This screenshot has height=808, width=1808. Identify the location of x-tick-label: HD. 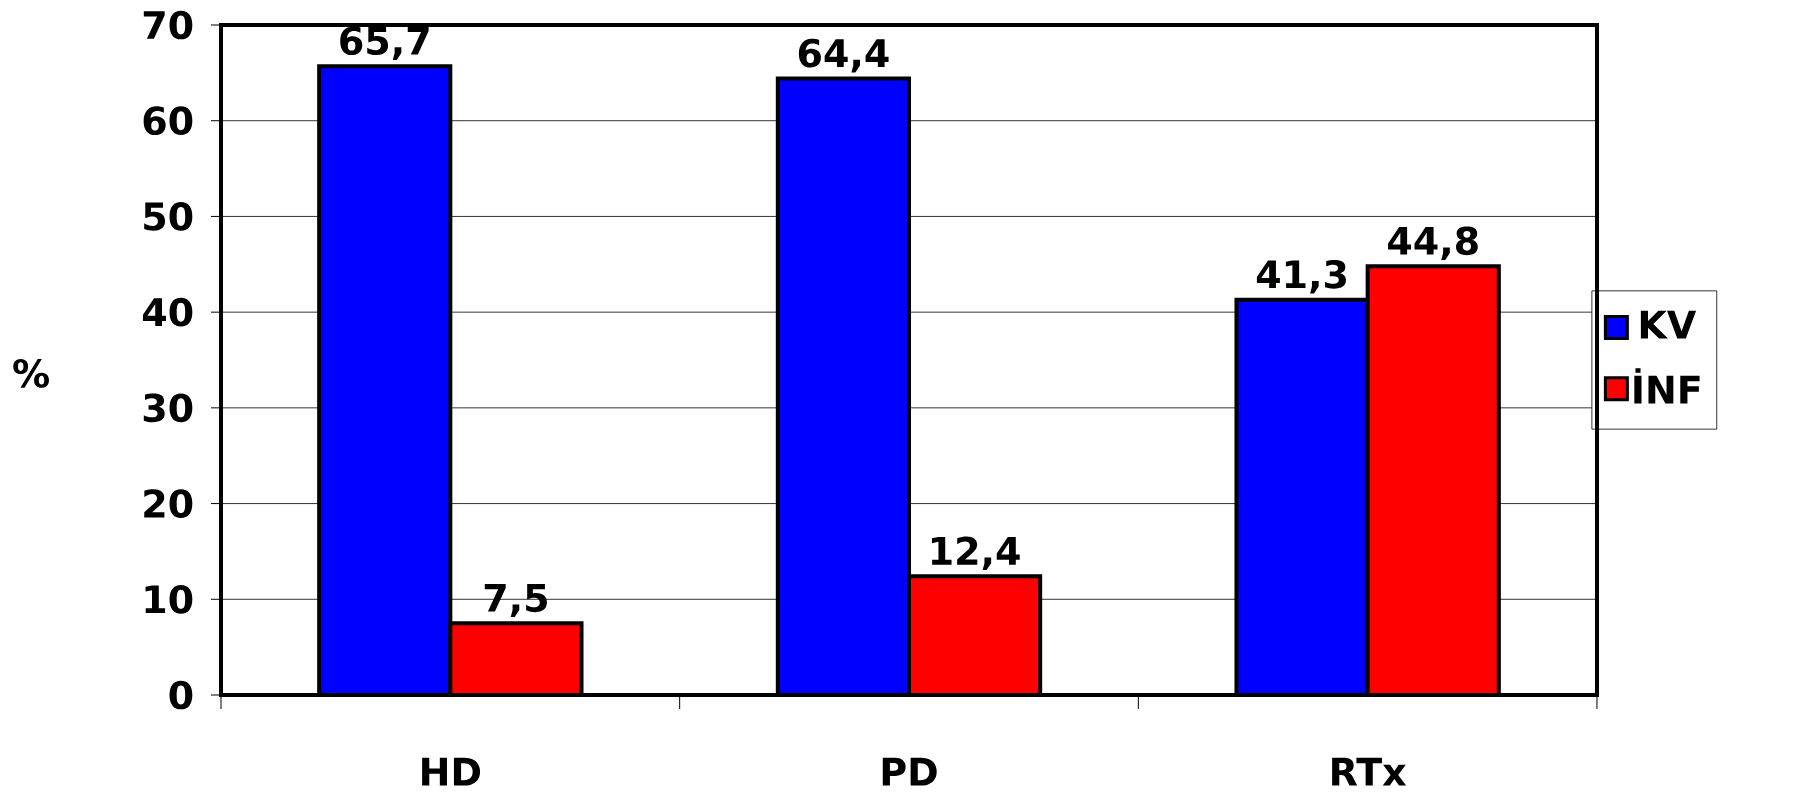
(451, 771).